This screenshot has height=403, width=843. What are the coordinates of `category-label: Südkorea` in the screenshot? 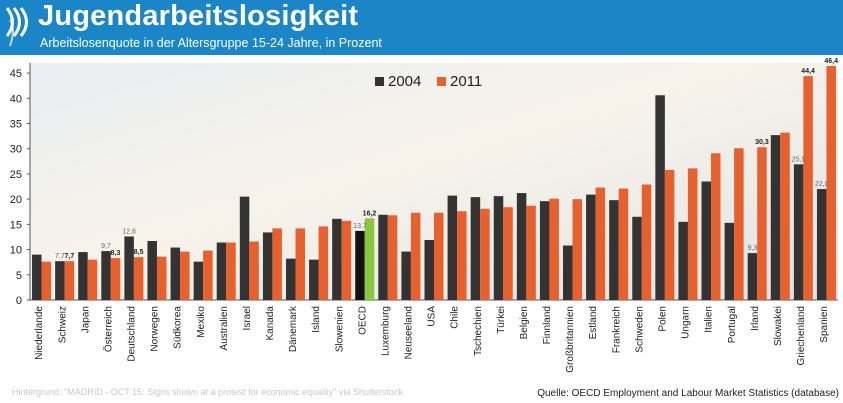 It's located at (178, 327).